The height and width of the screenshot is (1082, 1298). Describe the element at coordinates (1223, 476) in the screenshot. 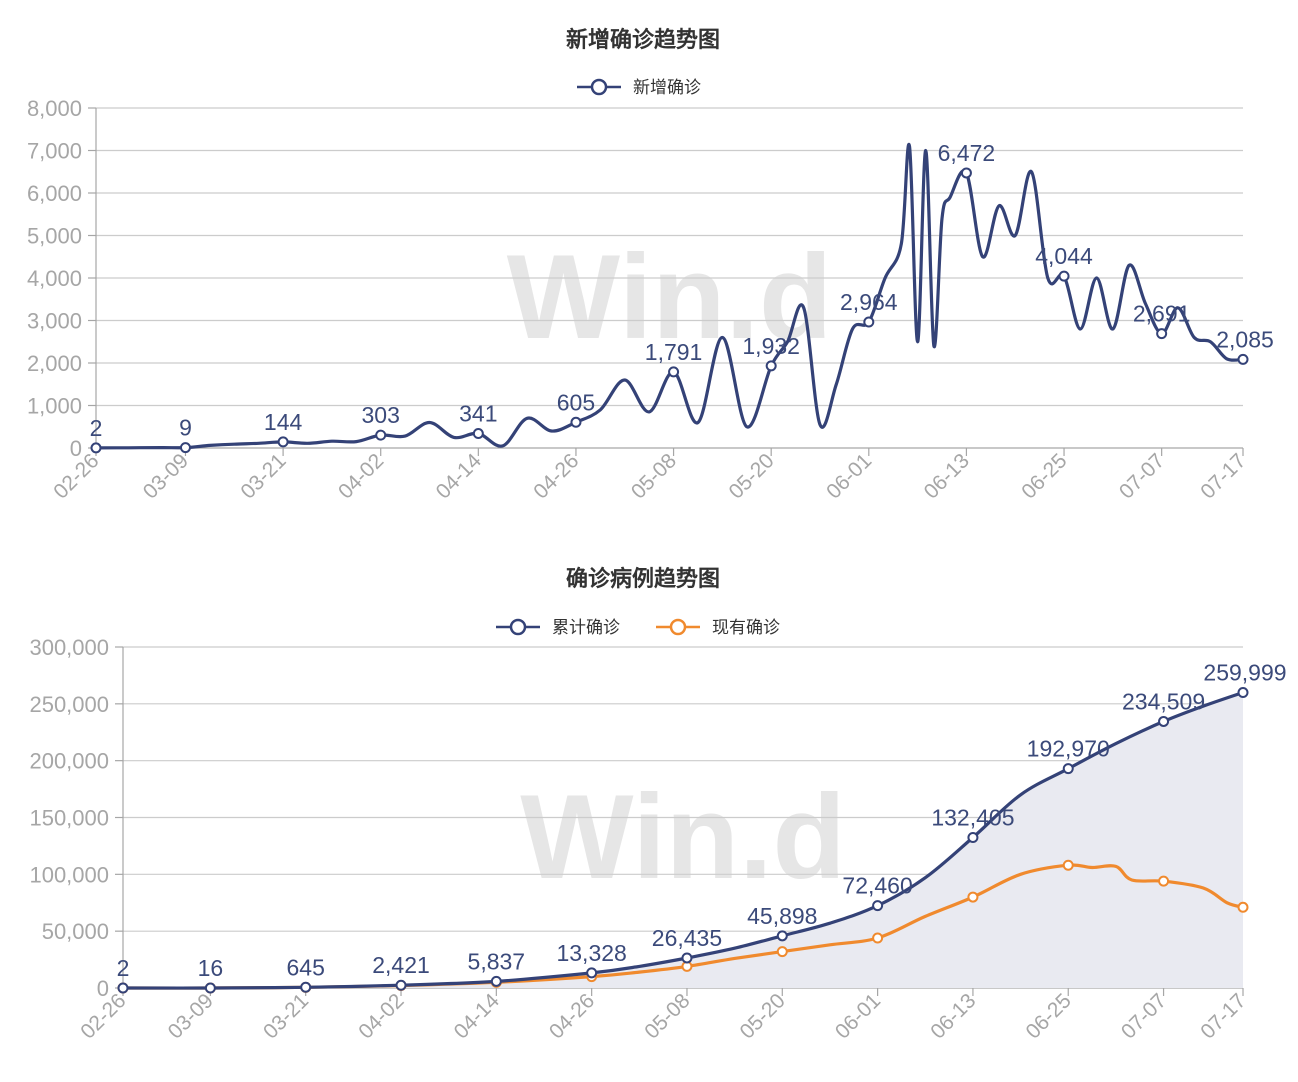

I see `chart1-xtick-label: 07-17` at that location.